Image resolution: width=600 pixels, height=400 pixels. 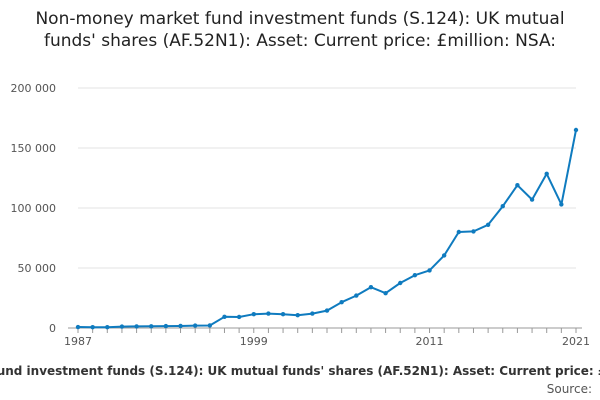 What do you see at coordinates (254, 341) in the screenshot?
I see `x-tick-label: 1999` at bounding box center [254, 341].